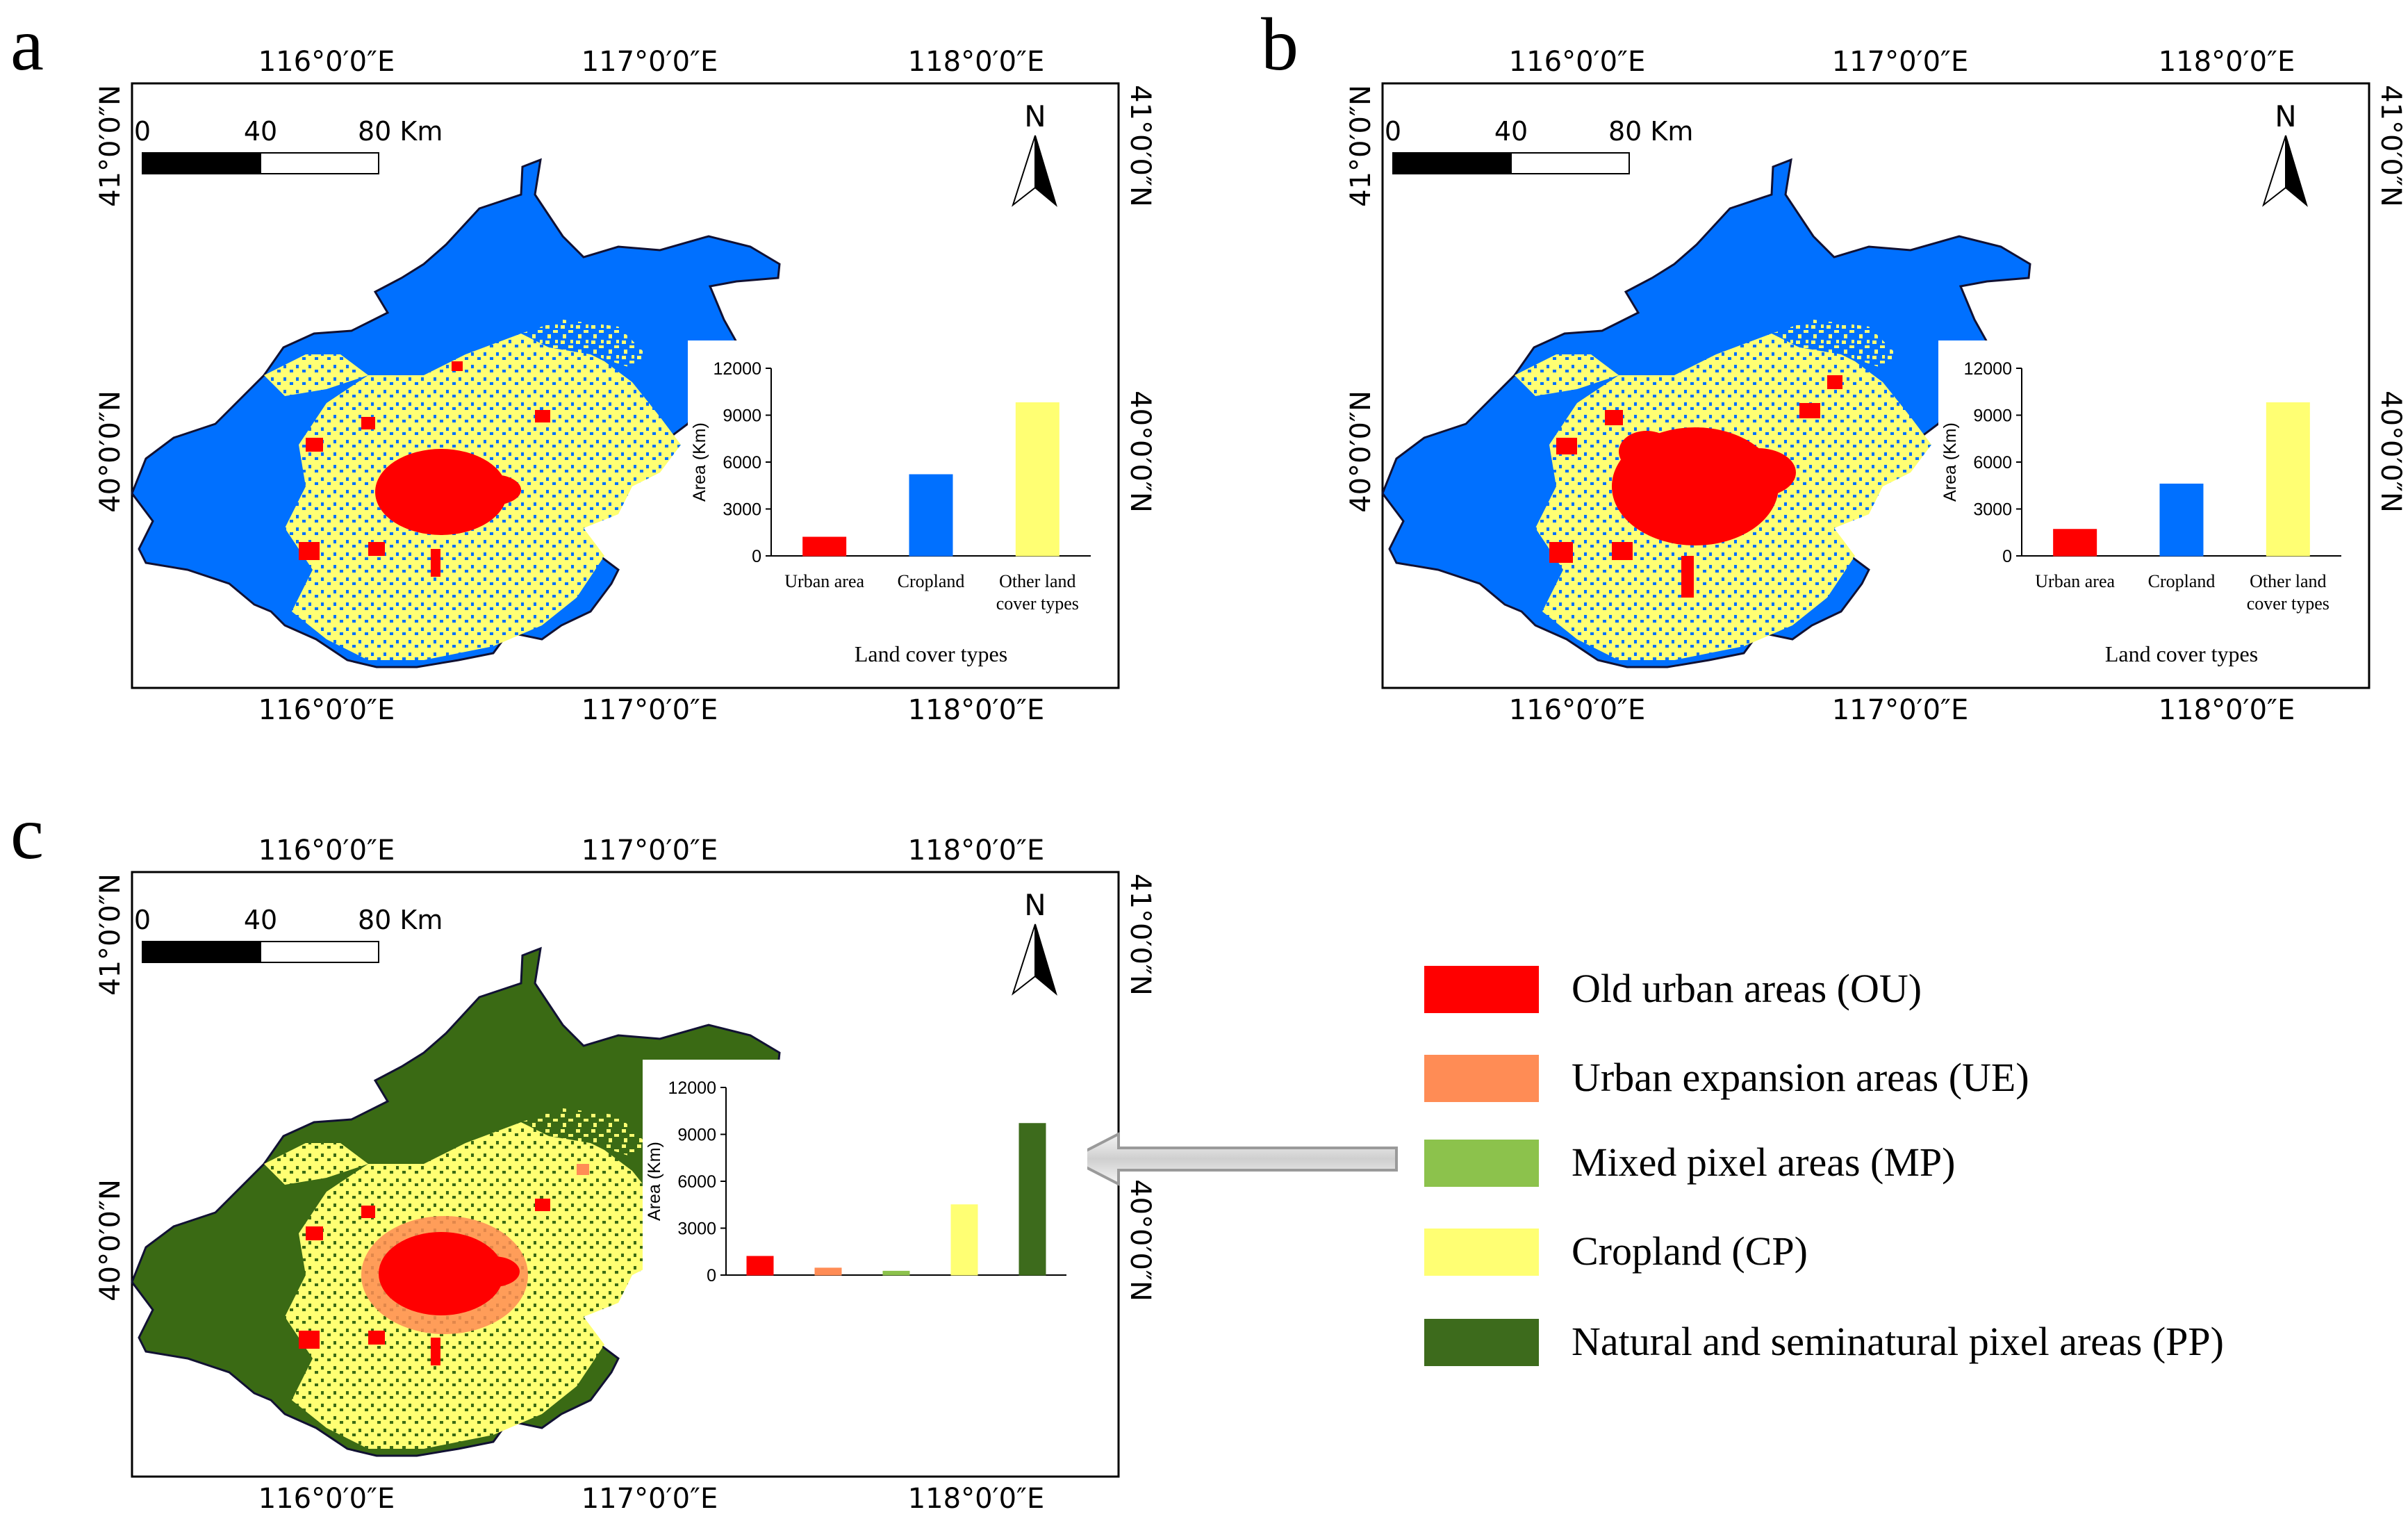  Describe the element at coordinates (316, 375) in the screenshot. I see `cropland-zone-nw` at that location.